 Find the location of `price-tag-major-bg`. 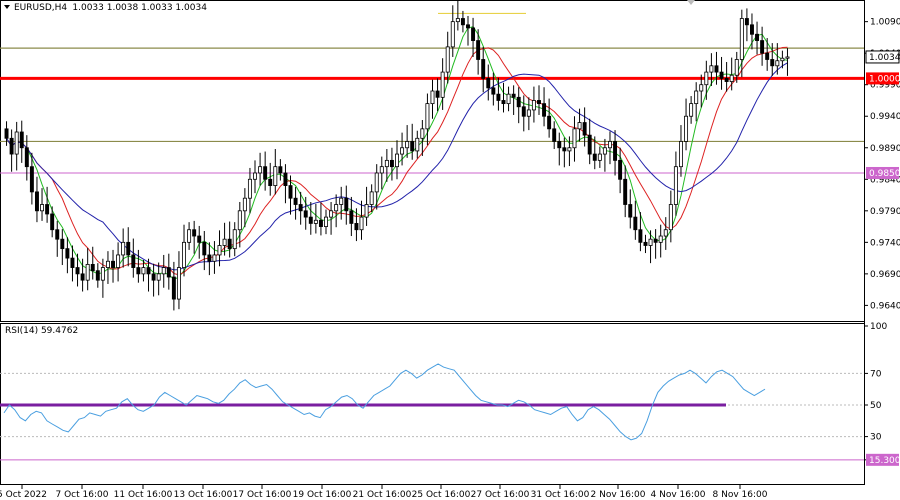

price-tag-major-bg is located at coordinates (882, 78).